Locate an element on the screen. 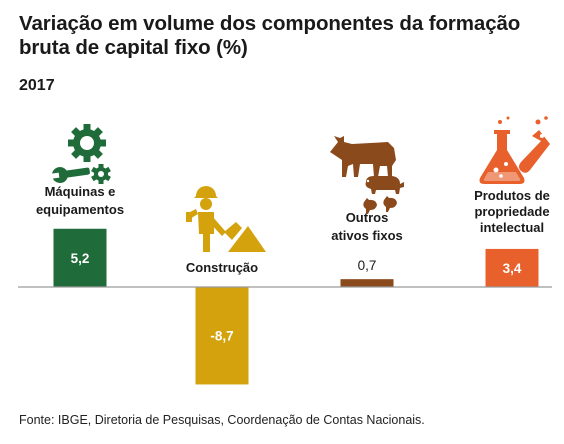  category-label-1: equipamentos is located at coordinates (80, 209).